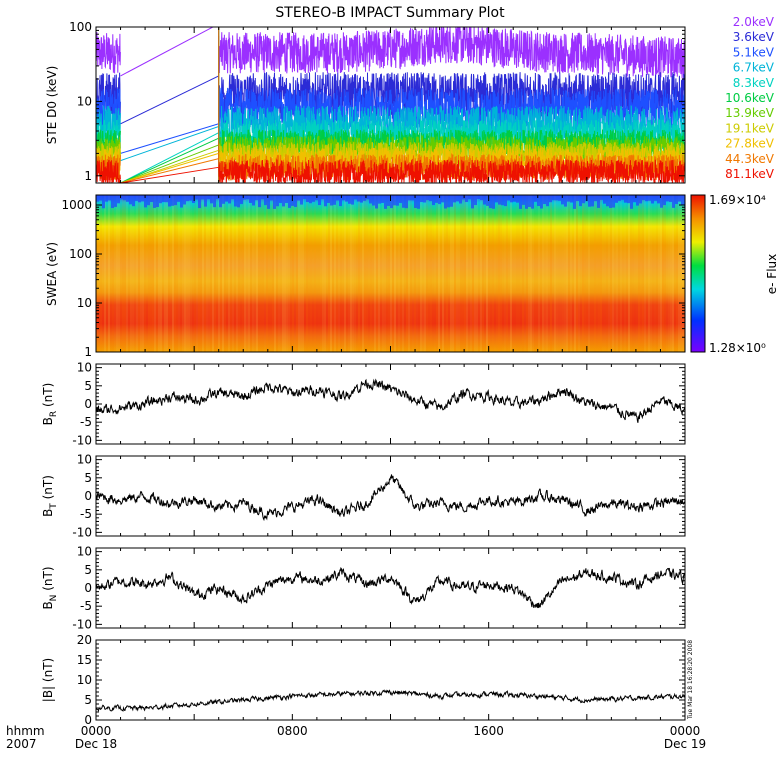 Image resolution: width=780 pixels, height=780 pixels. Describe the element at coordinates (52, 105) in the screenshot. I see `ste-y-label: STE D0 (keV)` at that location.